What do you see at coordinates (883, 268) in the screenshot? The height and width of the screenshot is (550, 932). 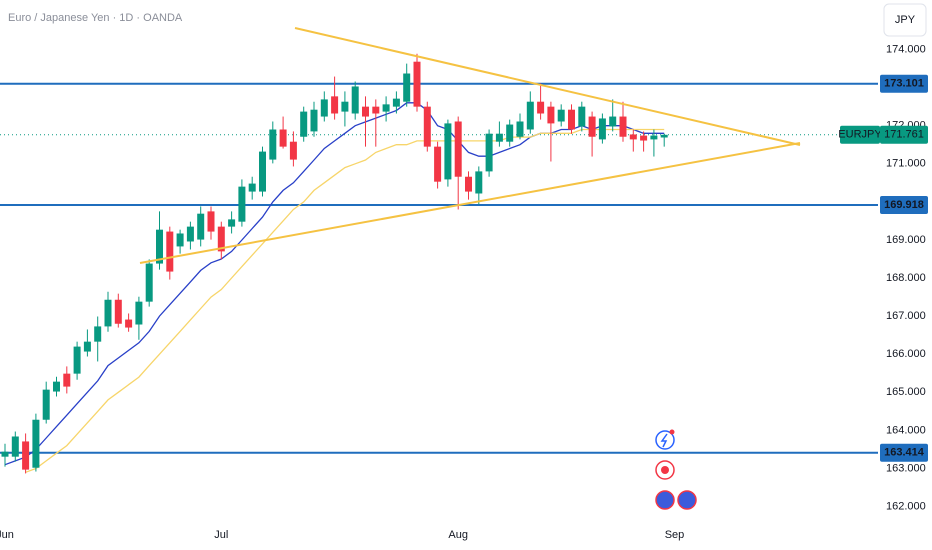 I see `overlay-labels: 173.101 169.918 163.414 EURJPY 171.761` at bounding box center [883, 268].